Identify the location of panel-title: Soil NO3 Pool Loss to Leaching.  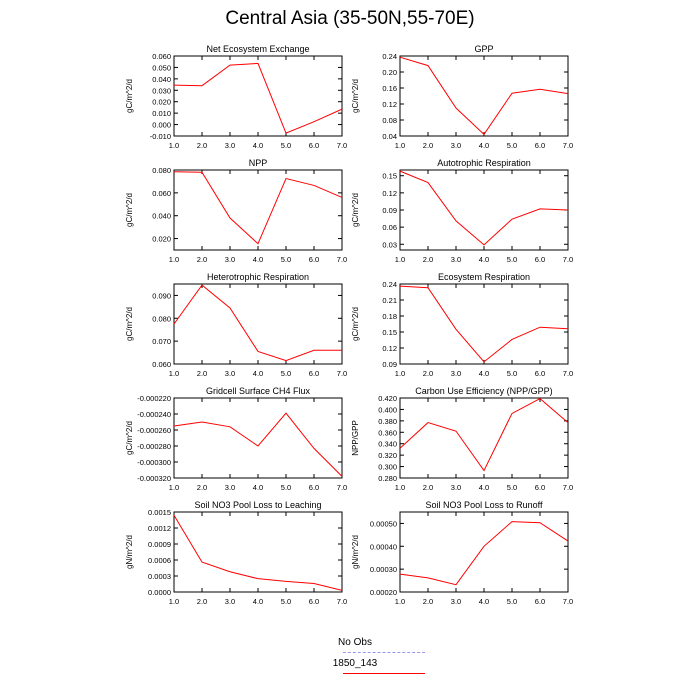
(257, 505).